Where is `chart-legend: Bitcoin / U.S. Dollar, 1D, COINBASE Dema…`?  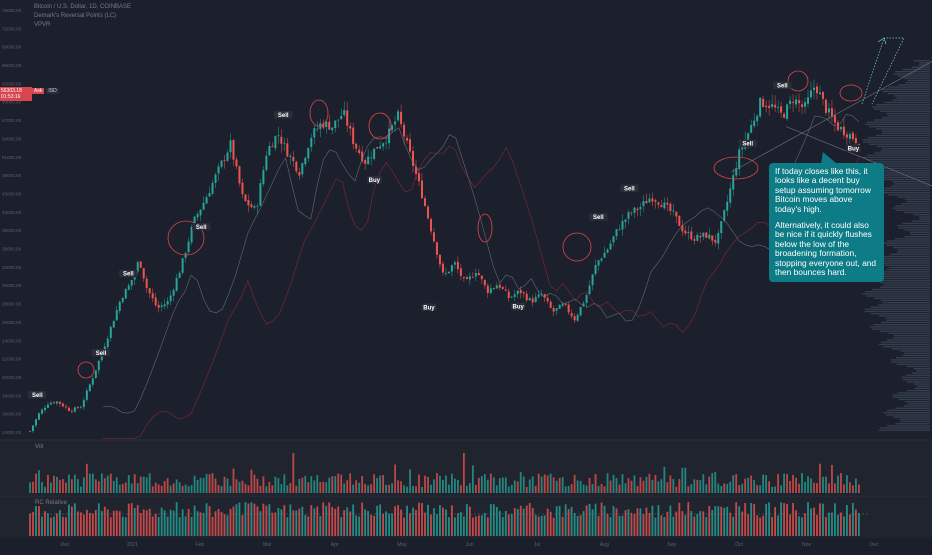
chart-legend: Bitcoin / U.S. Dollar, 1D, COINBASE Dema… is located at coordinates (82, 16).